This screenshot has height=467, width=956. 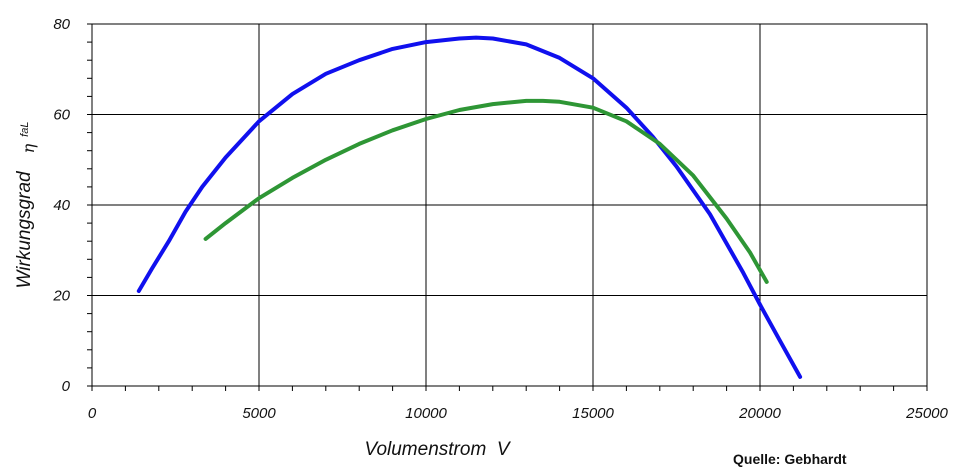 I want to click on y-tick-label: 80, so click(x=61, y=24).